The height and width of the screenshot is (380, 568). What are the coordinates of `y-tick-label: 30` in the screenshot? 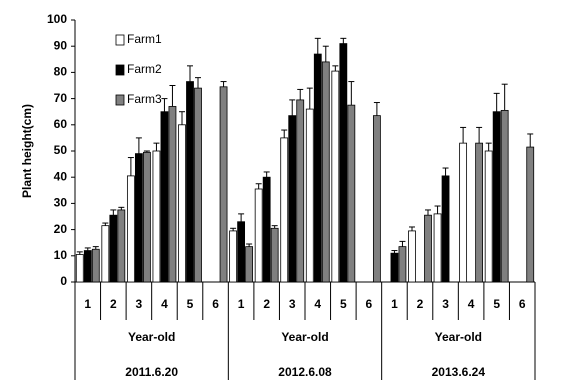 It's located at (61, 203).